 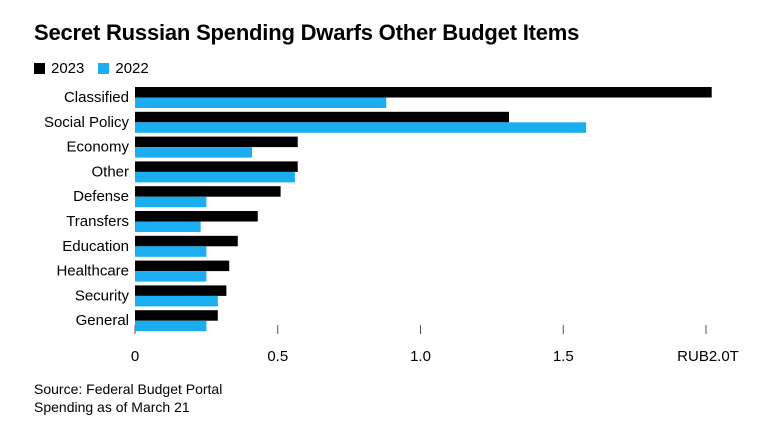 What do you see at coordinates (97, 221) in the screenshot?
I see `category-label: Transfers` at bounding box center [97, 221].